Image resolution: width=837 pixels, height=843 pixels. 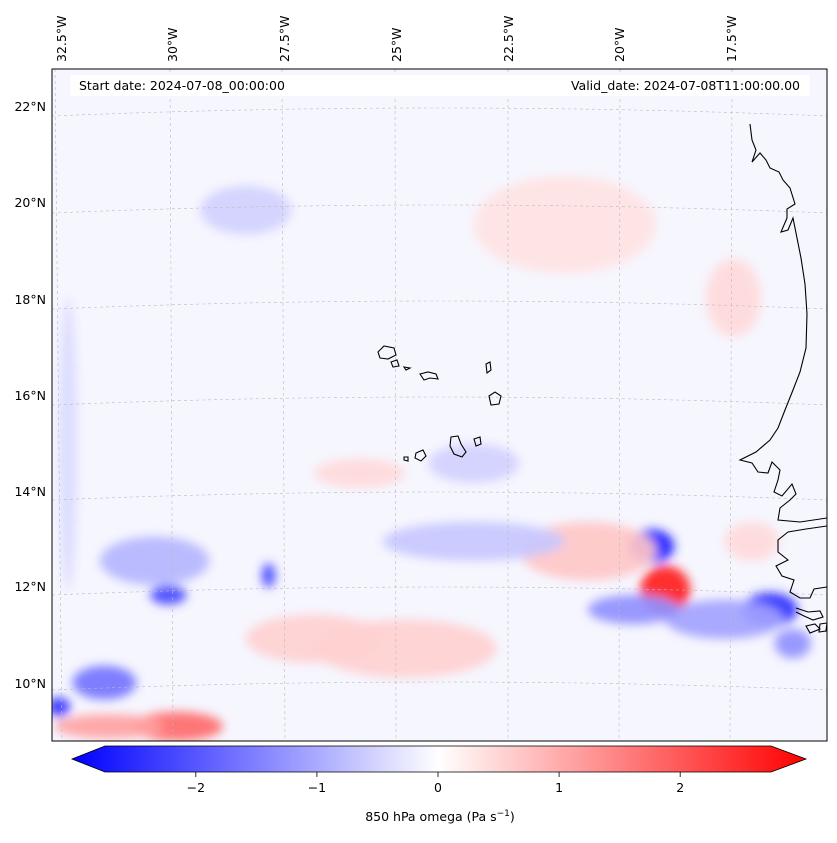 I want to click on sao-nicolau-island, so click(x=429, y=376).